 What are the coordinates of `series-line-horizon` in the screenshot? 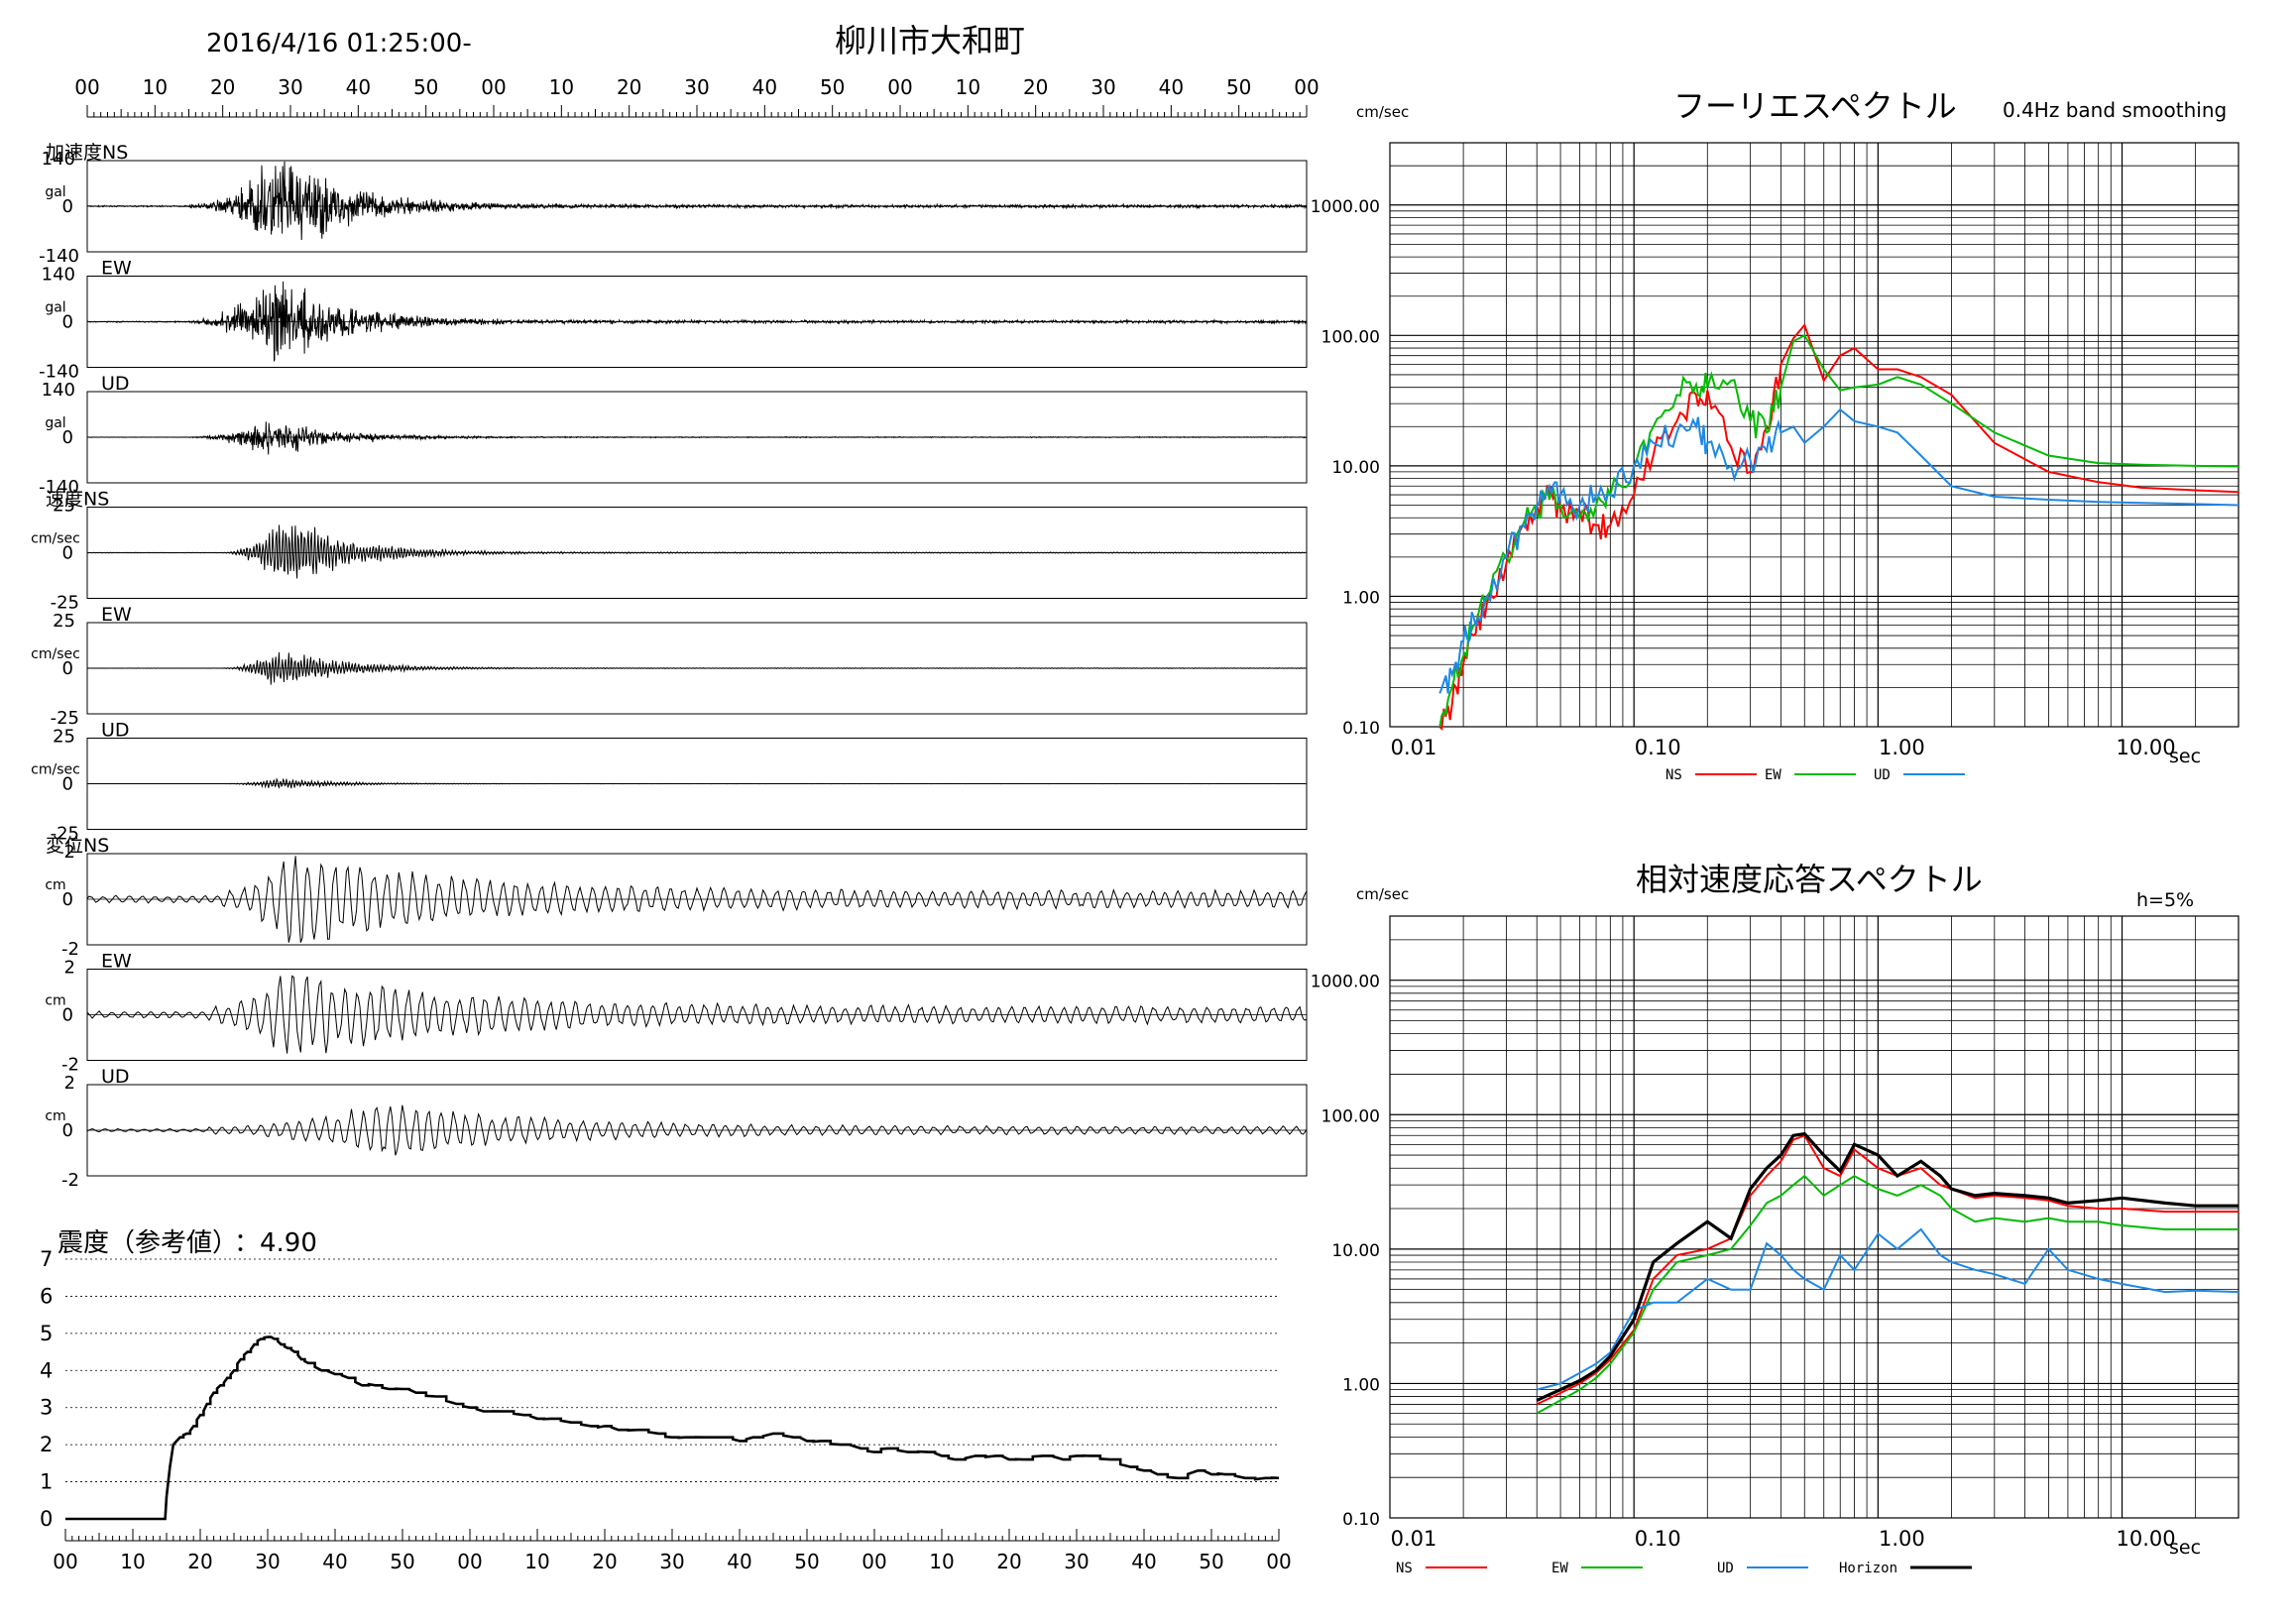 It's located at (1888, 1266).